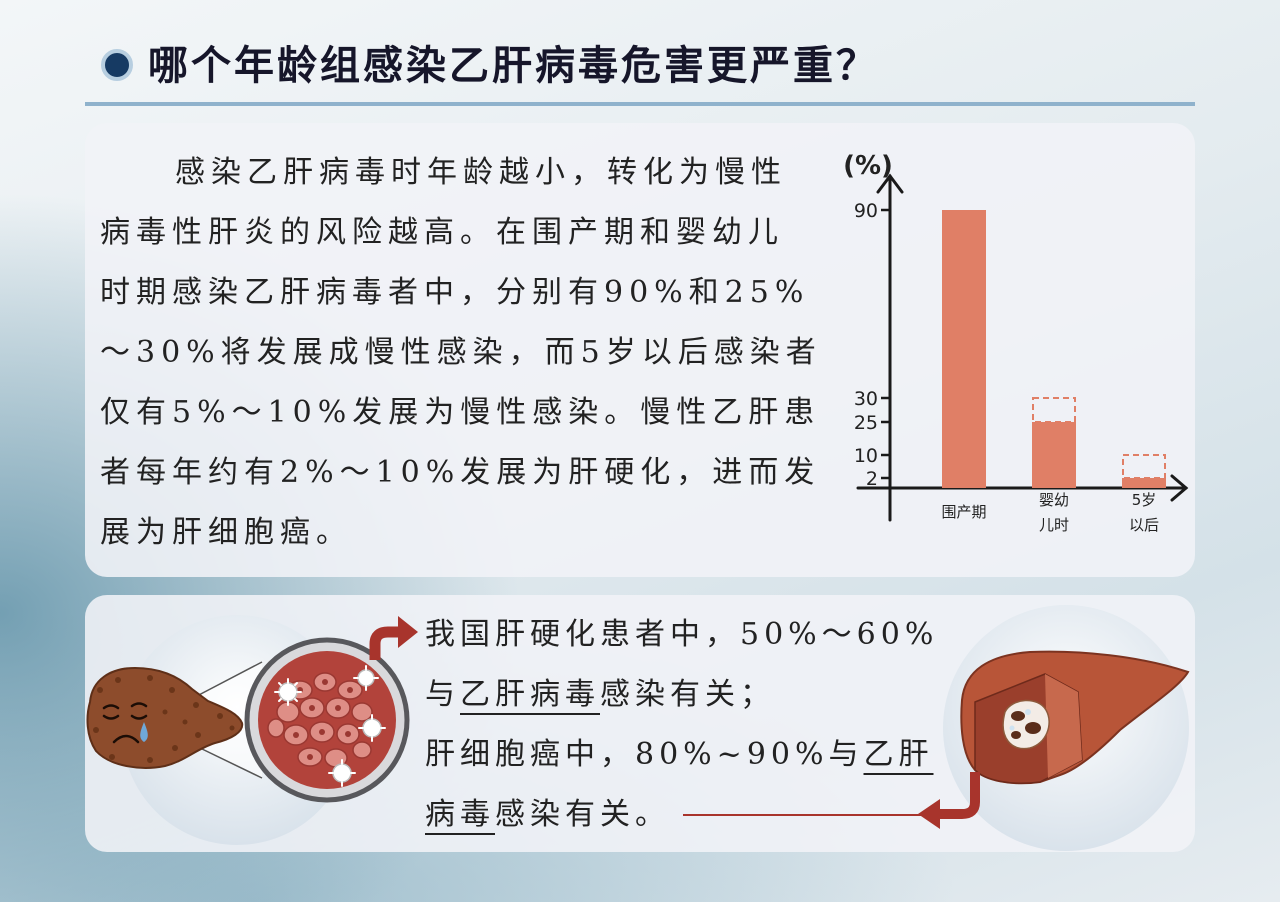 The image size is (1280, 902). Describe the element at coordinates (687, 694) in the screenshot. I see `text-segment: 感染有关；` at that location.